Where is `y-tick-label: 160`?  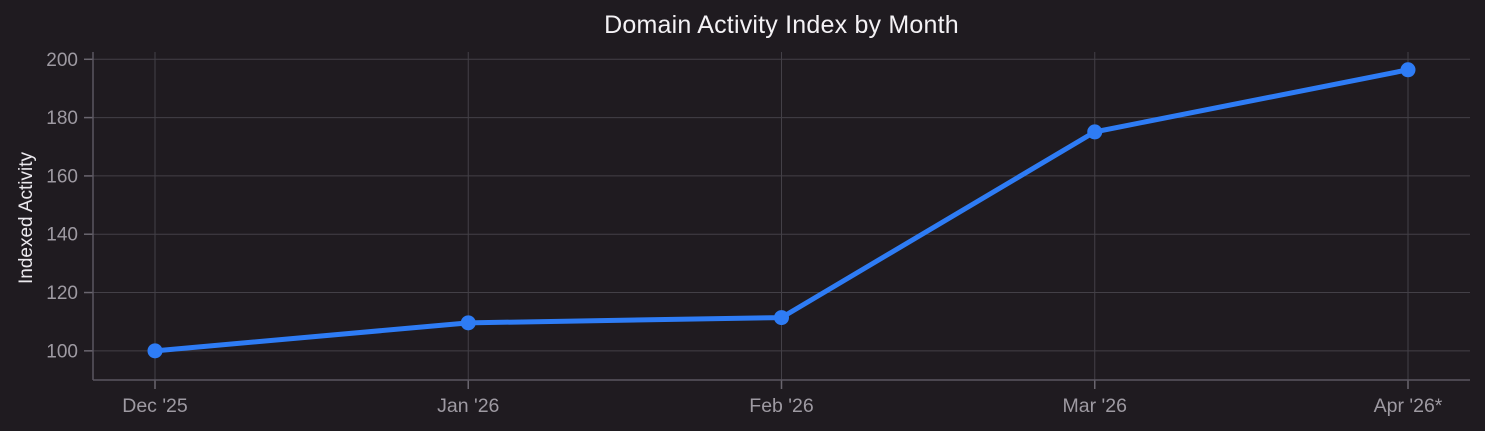
y-tick-label: 160 is located at coordinates (62, 176).